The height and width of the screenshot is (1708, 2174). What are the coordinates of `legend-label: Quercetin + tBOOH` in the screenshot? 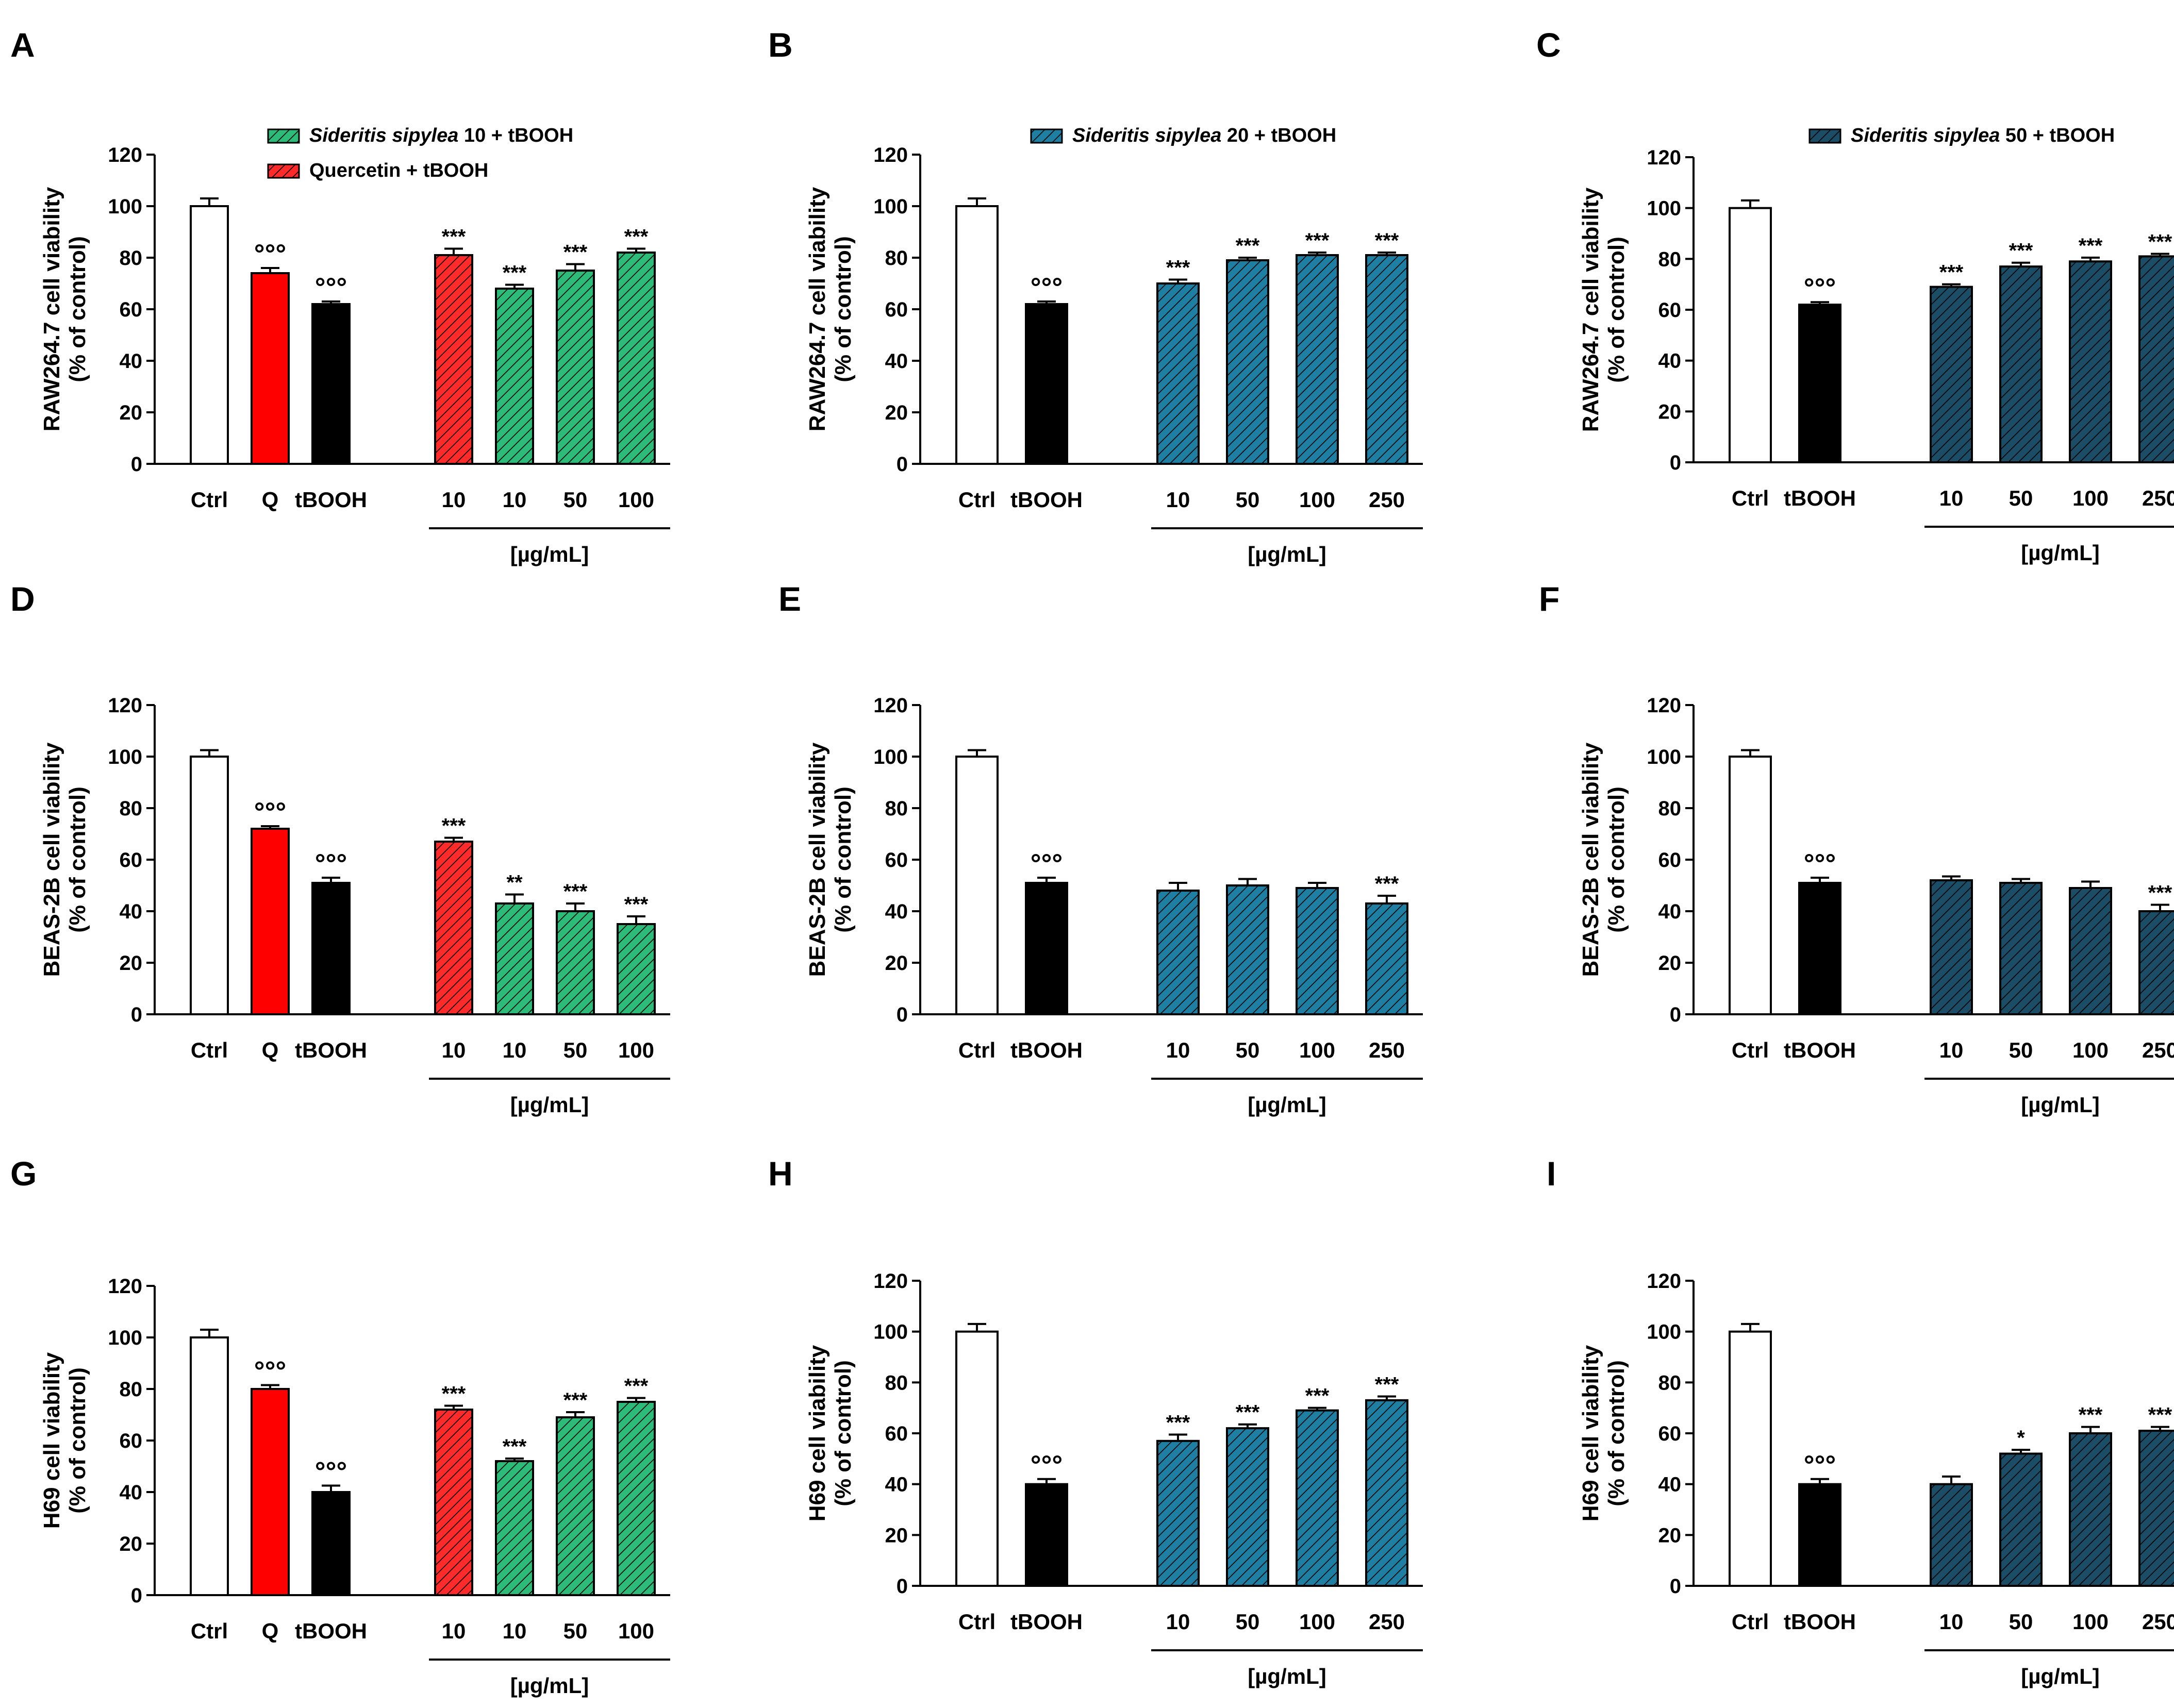 It's located at (399, 170).